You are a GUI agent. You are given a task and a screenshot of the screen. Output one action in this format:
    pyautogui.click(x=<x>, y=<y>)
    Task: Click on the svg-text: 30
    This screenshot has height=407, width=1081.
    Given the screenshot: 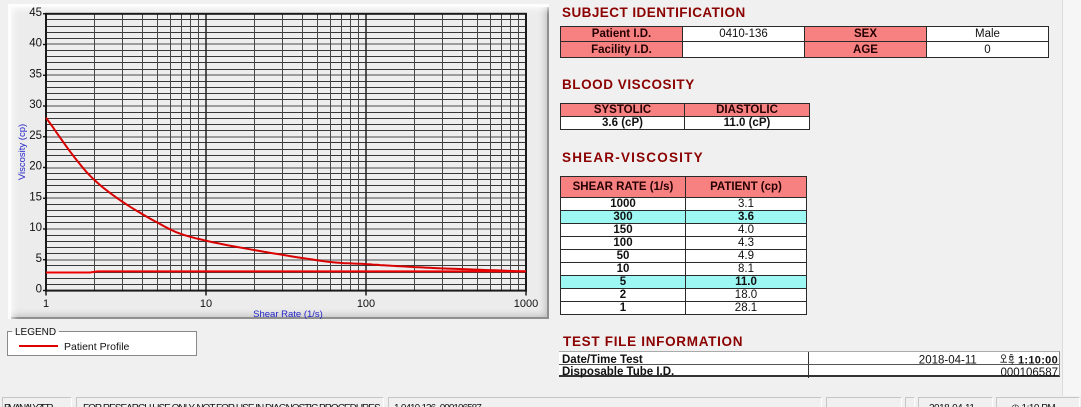 What is the action you would take?
    pyautogui.click(x=35, y=105)
    